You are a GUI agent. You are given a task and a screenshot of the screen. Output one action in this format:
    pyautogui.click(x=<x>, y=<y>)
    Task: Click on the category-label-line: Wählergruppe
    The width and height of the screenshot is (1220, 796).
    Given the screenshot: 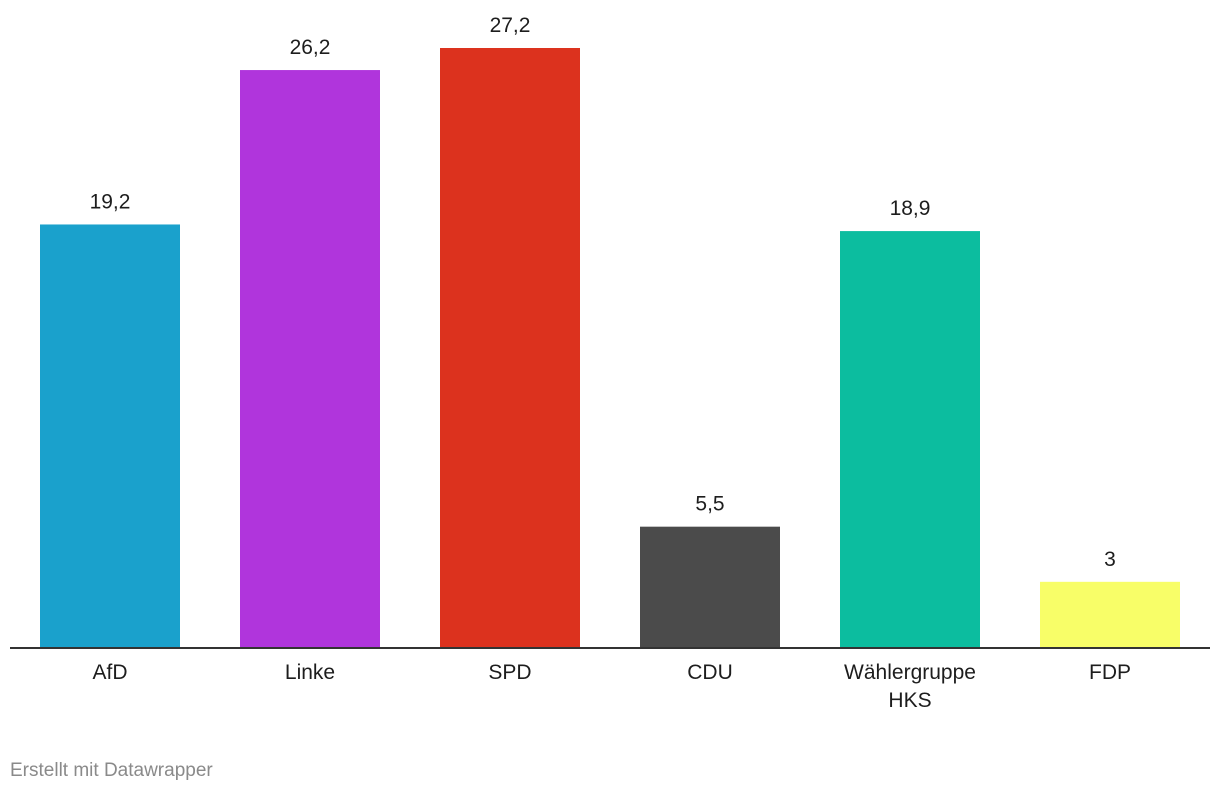 What is the action you would take?
    pyautogui.click(x=910, y=672)
    